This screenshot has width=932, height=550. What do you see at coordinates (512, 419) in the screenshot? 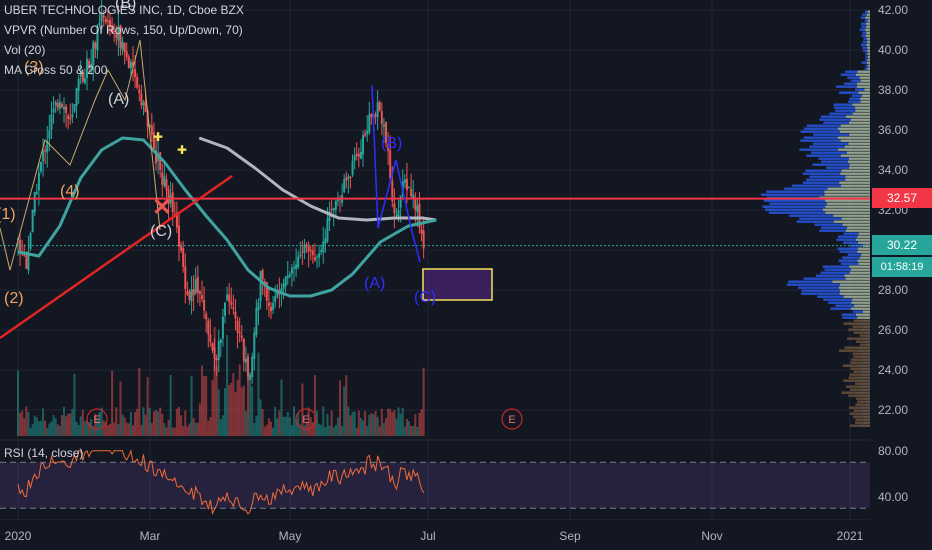
I see `earnings-marker-icon` at bounding box center [512, 419].